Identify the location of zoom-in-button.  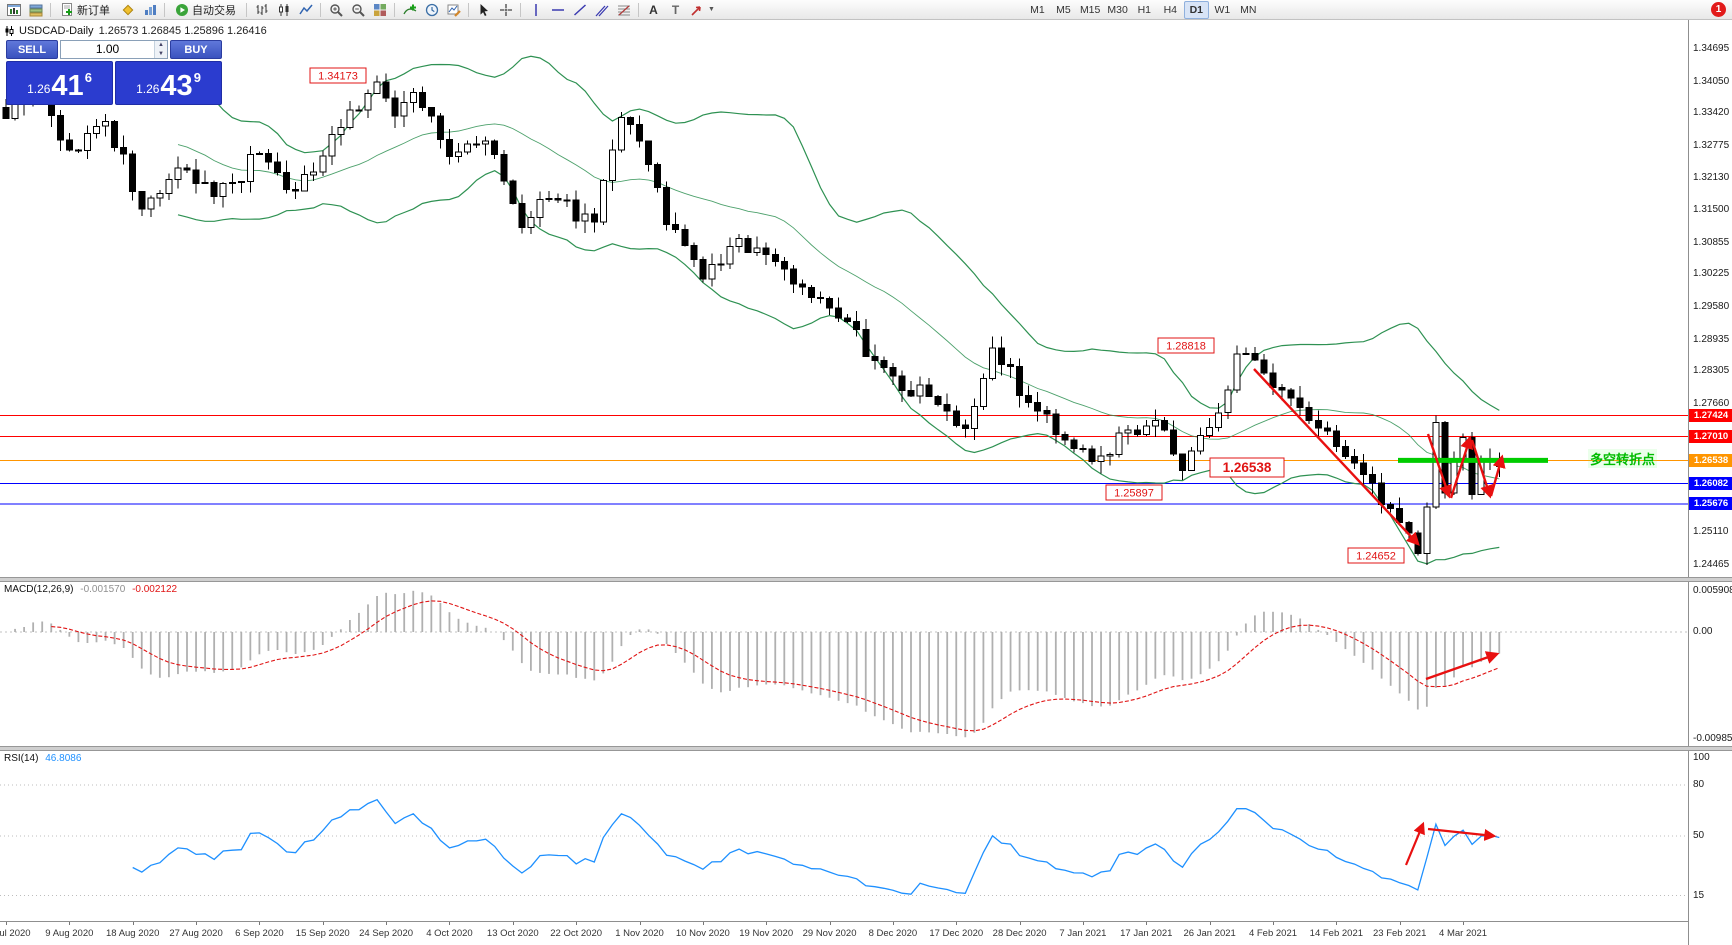
(335, 10).